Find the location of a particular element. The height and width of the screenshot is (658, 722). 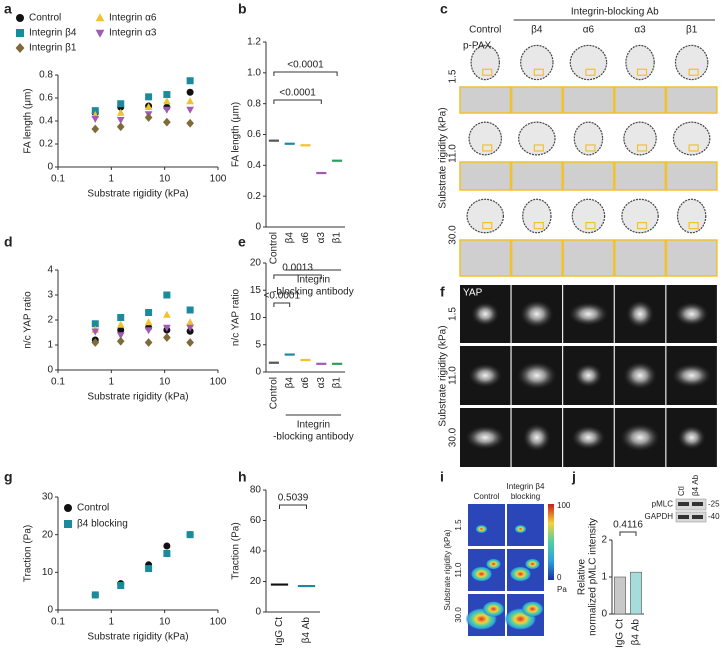

y-tick-label: 0.2 is located at coordinates (46, 144).